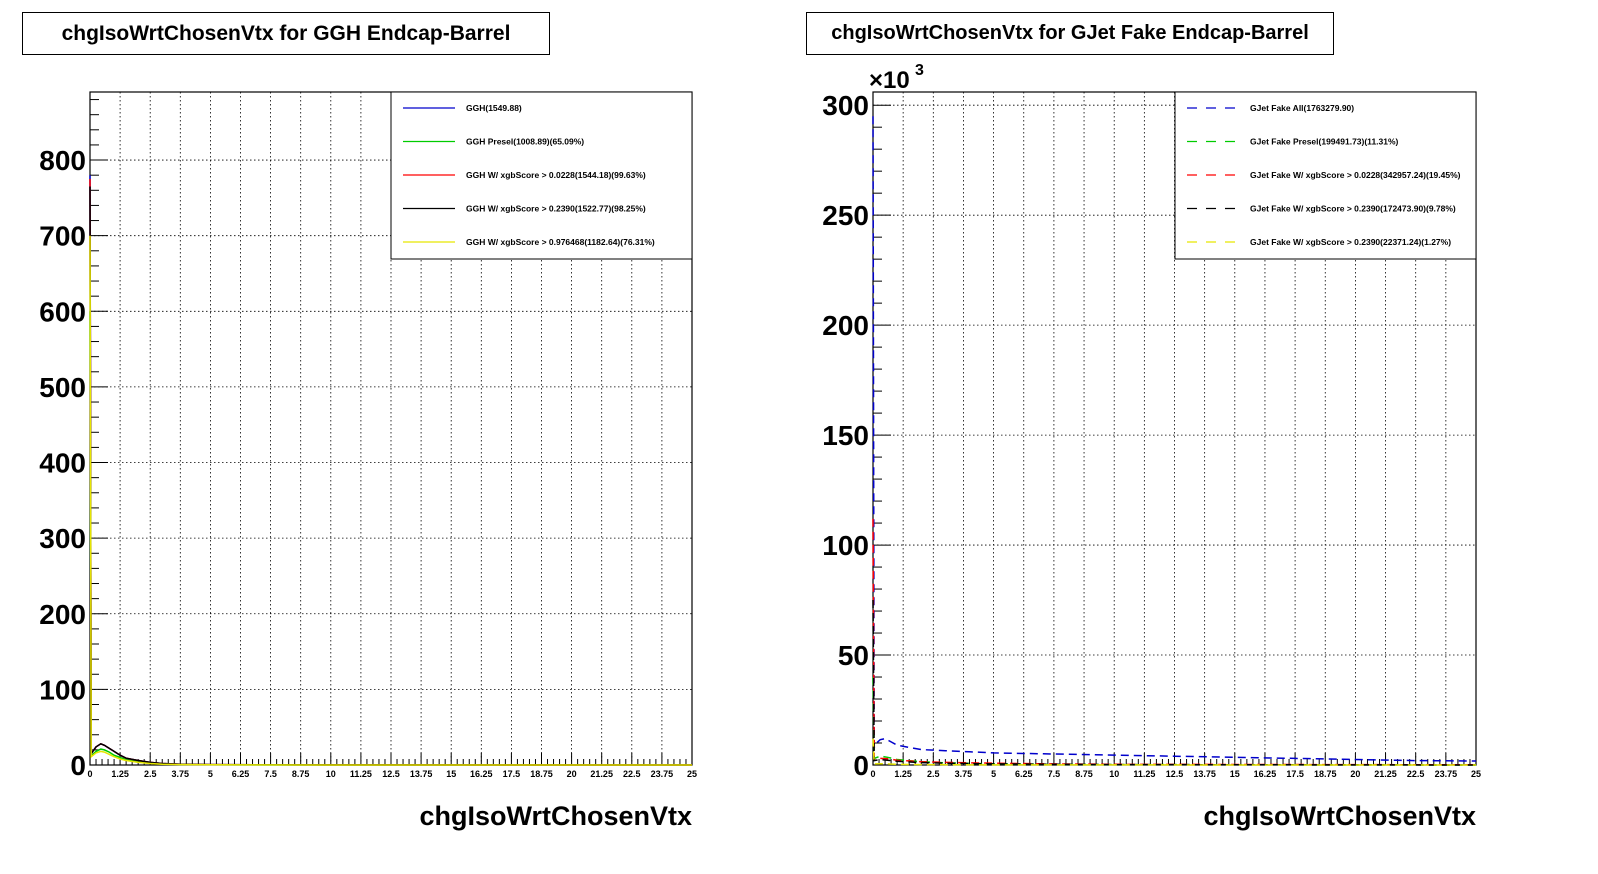  Describe the element at coordinates (1324, 142) in the screenshot. I see `legend-entry: GJet Fake Presel(199491.73)(11.31%)` at that location.